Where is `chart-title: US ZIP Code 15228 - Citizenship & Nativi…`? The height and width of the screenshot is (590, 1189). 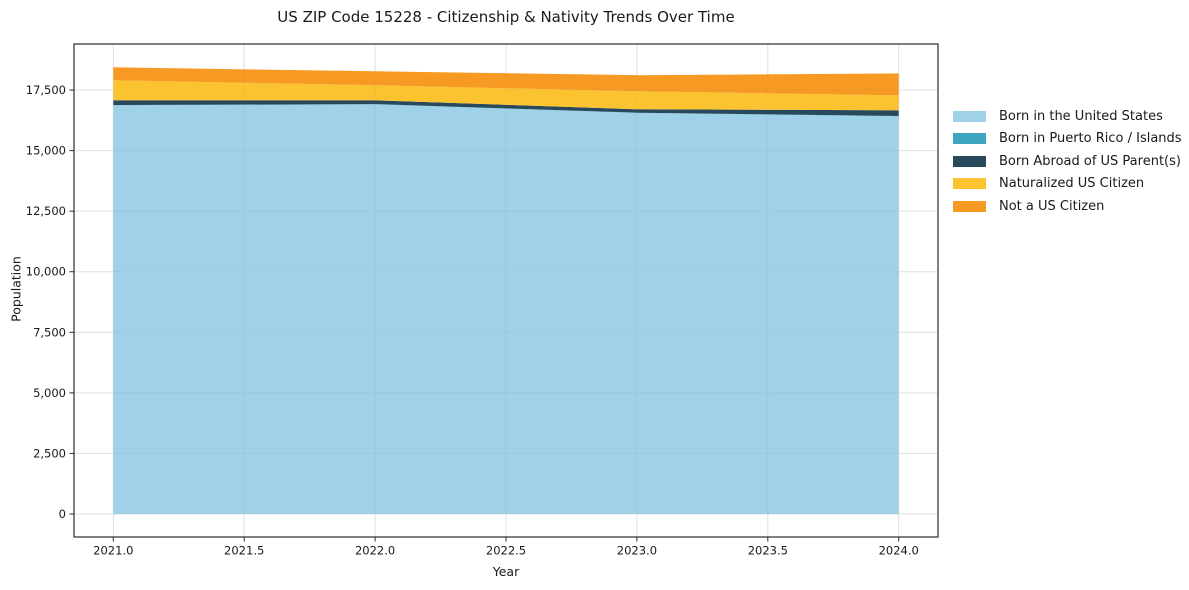
chart-title: US ZIP Code 15228 - Citizenship & Nativi… is located at coordinates (506, 17).